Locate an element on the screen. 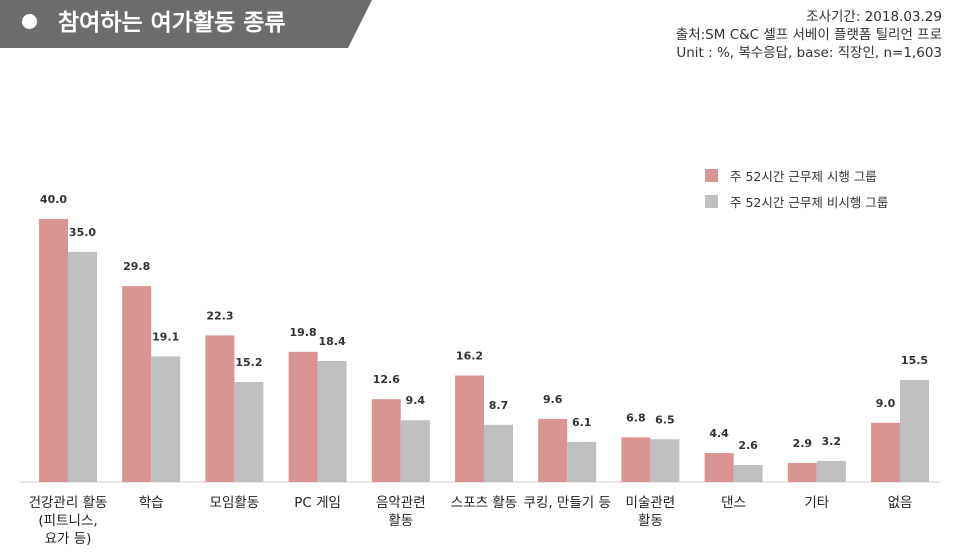  value-label-series-1-cat-4: 12.6 is located at coordinates (386, 379).